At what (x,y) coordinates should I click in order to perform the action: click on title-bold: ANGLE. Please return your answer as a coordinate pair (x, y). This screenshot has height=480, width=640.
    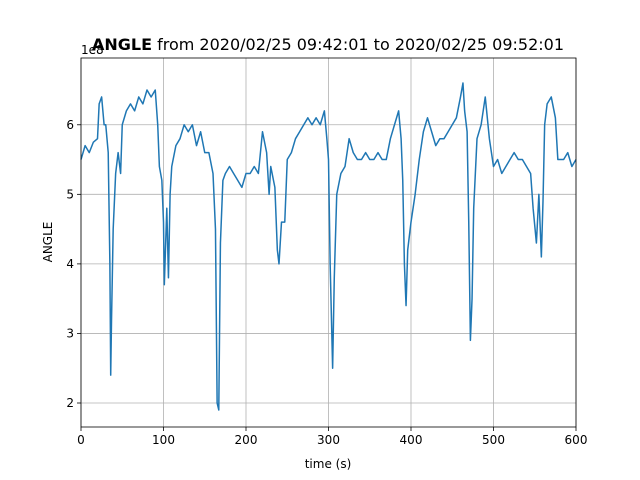
    Looking at the image, I should click on (122, 44).